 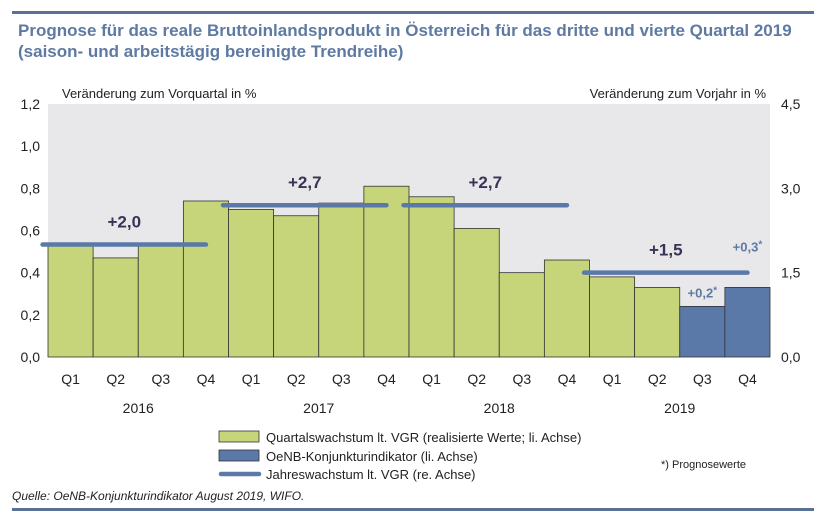 I want to click on left-tick-label: 0,2, so click(x=31, y=315).